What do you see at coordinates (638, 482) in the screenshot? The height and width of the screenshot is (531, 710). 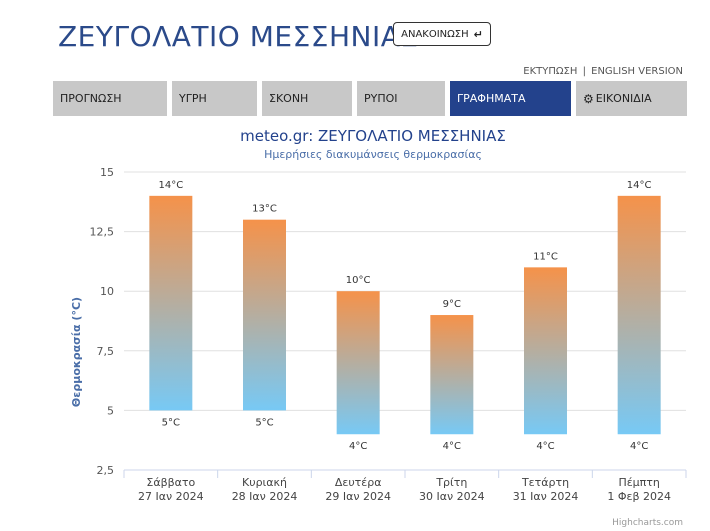 I see `x-tick-label-day: Πέμπτη` at bounding box center [638, 482].